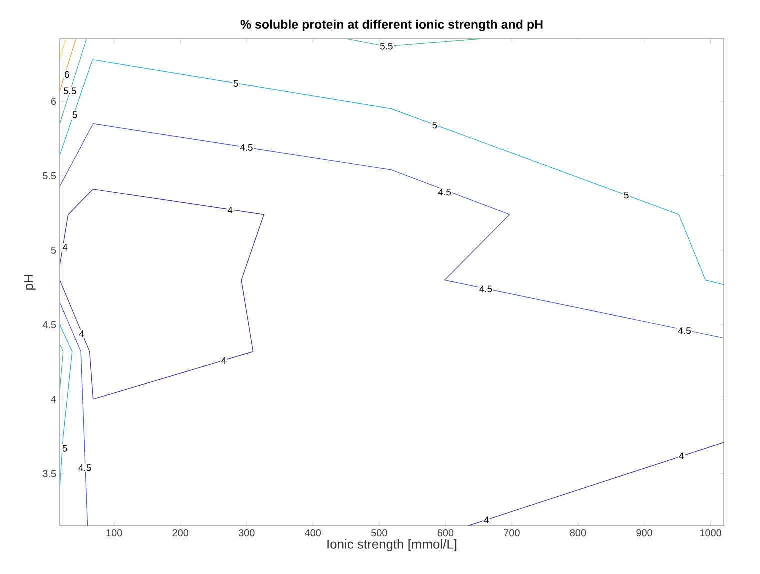 This screenshot has height=574, width=760. What do you see at coordinates (53, 399) in the screenshot?
I see `y-tick-label: 4` at bounding box center [53, 399].